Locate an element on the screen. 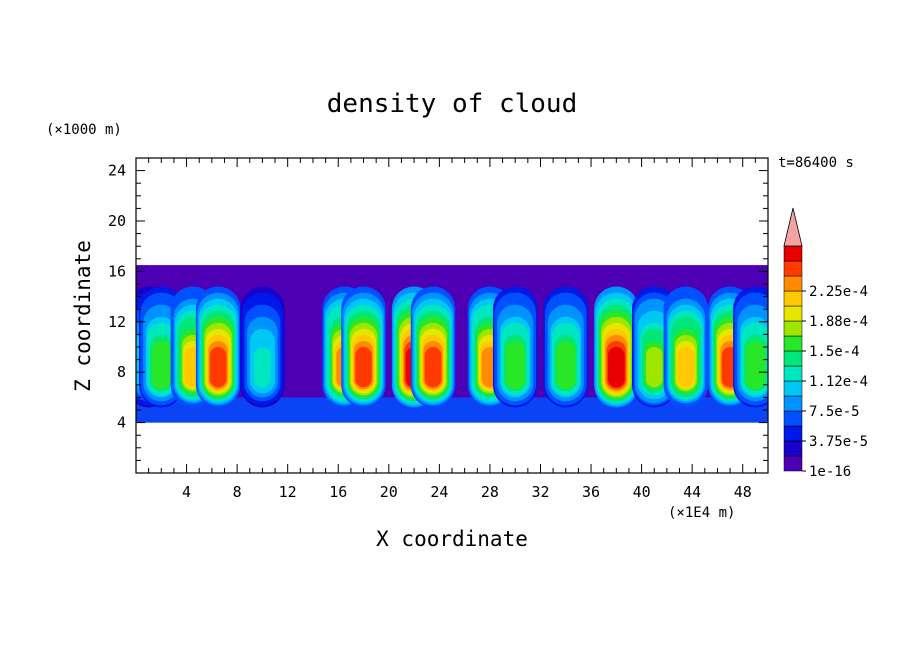  y-tick-label: 24 is located at coordinates (117, 171).